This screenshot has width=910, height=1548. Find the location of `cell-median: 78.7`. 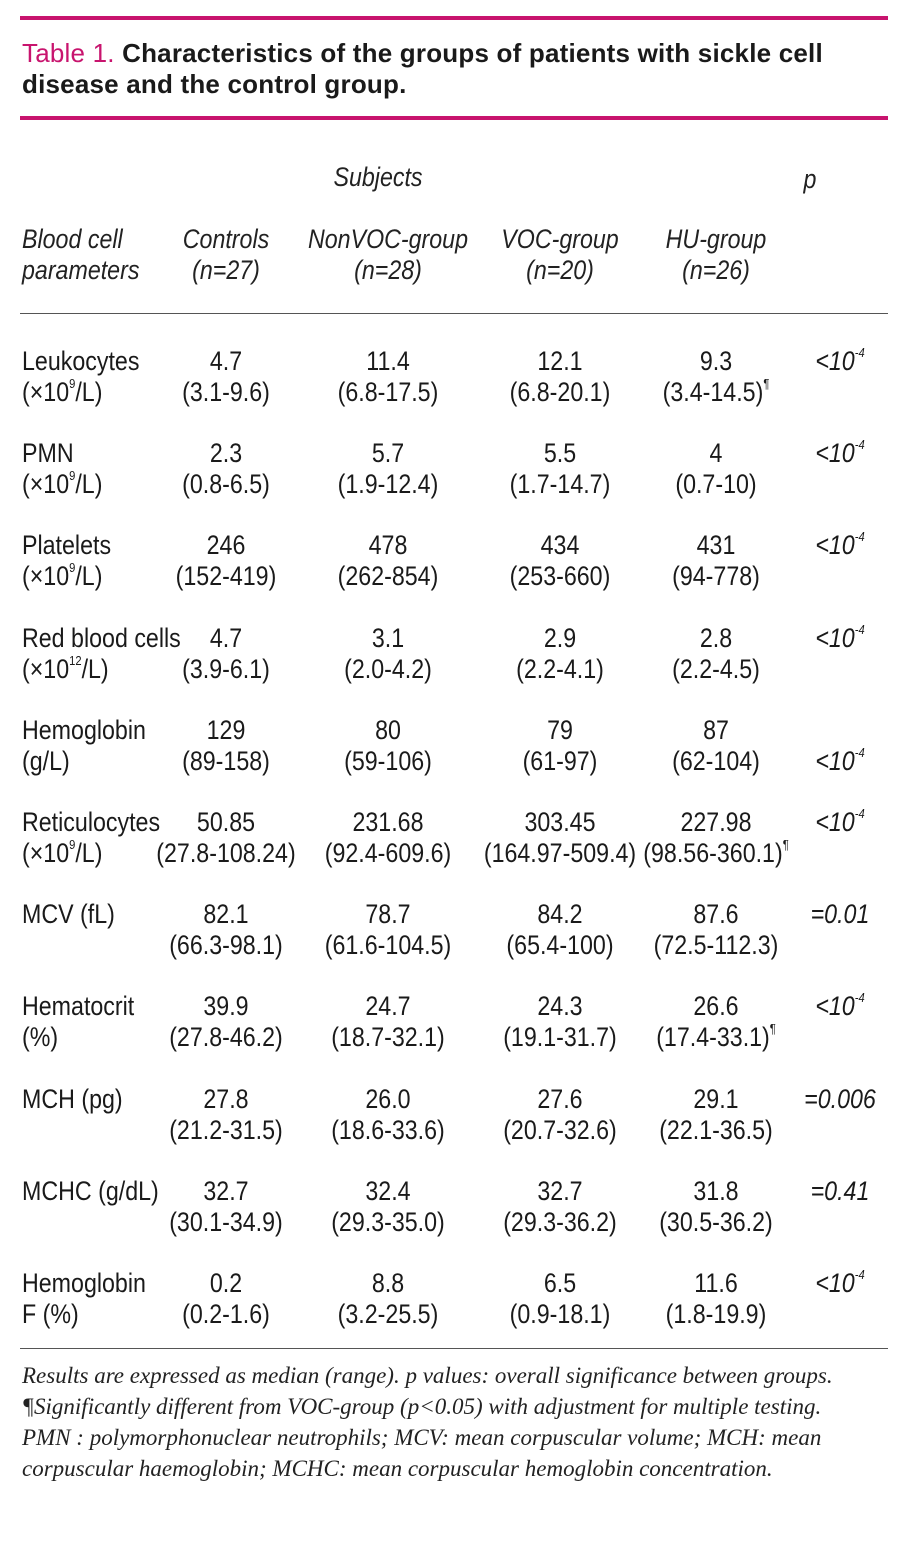

cell-median: 78.7 is located at coordinates (388, 914).